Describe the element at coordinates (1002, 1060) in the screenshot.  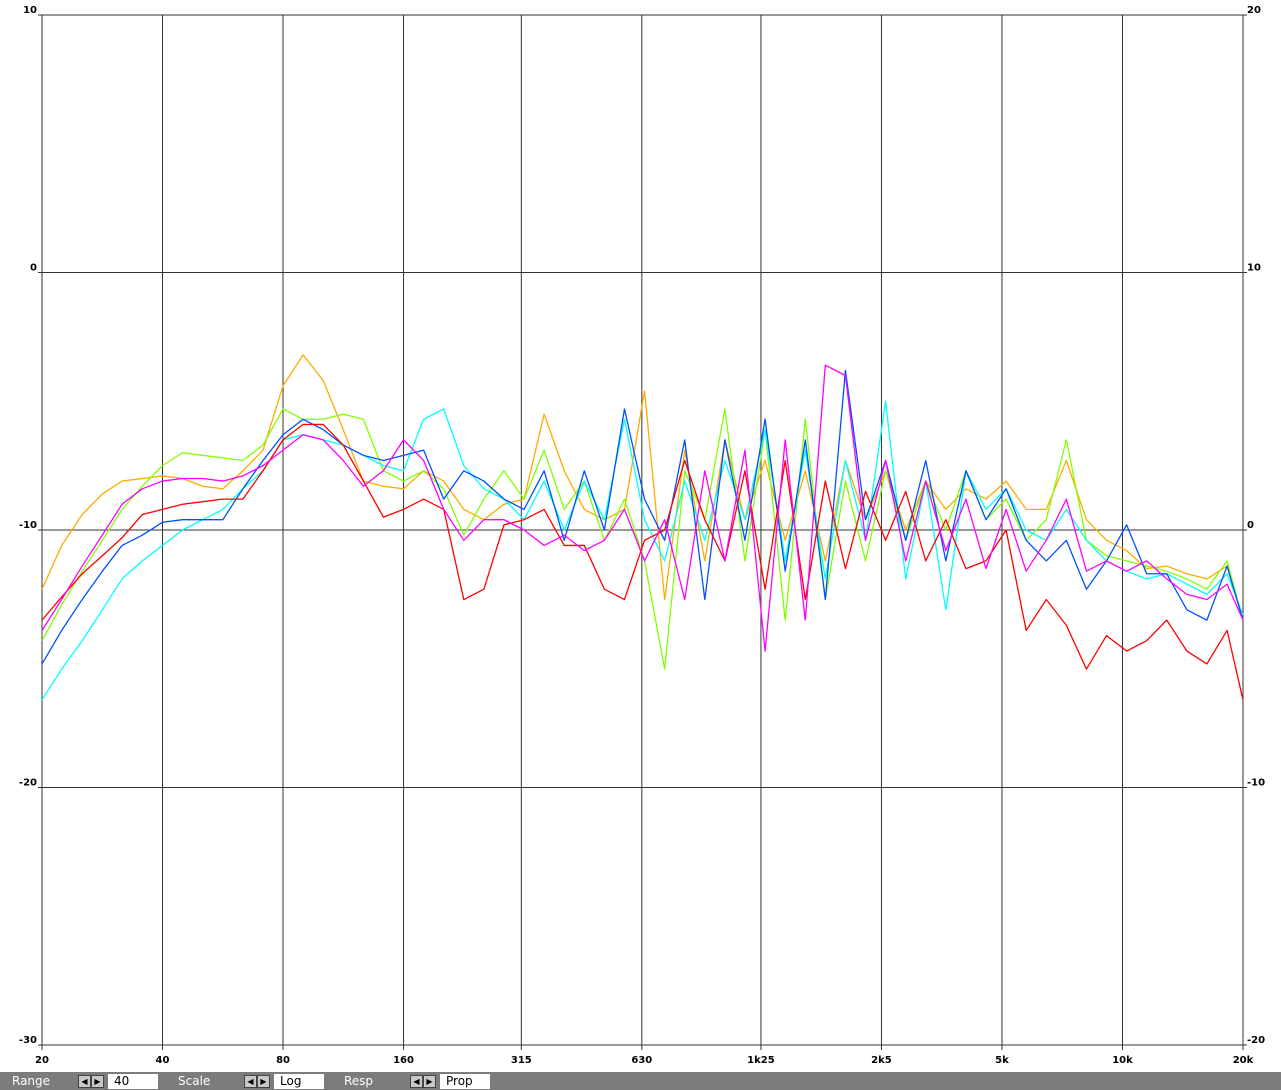
I see `x-tick-label: 5k` at that location.